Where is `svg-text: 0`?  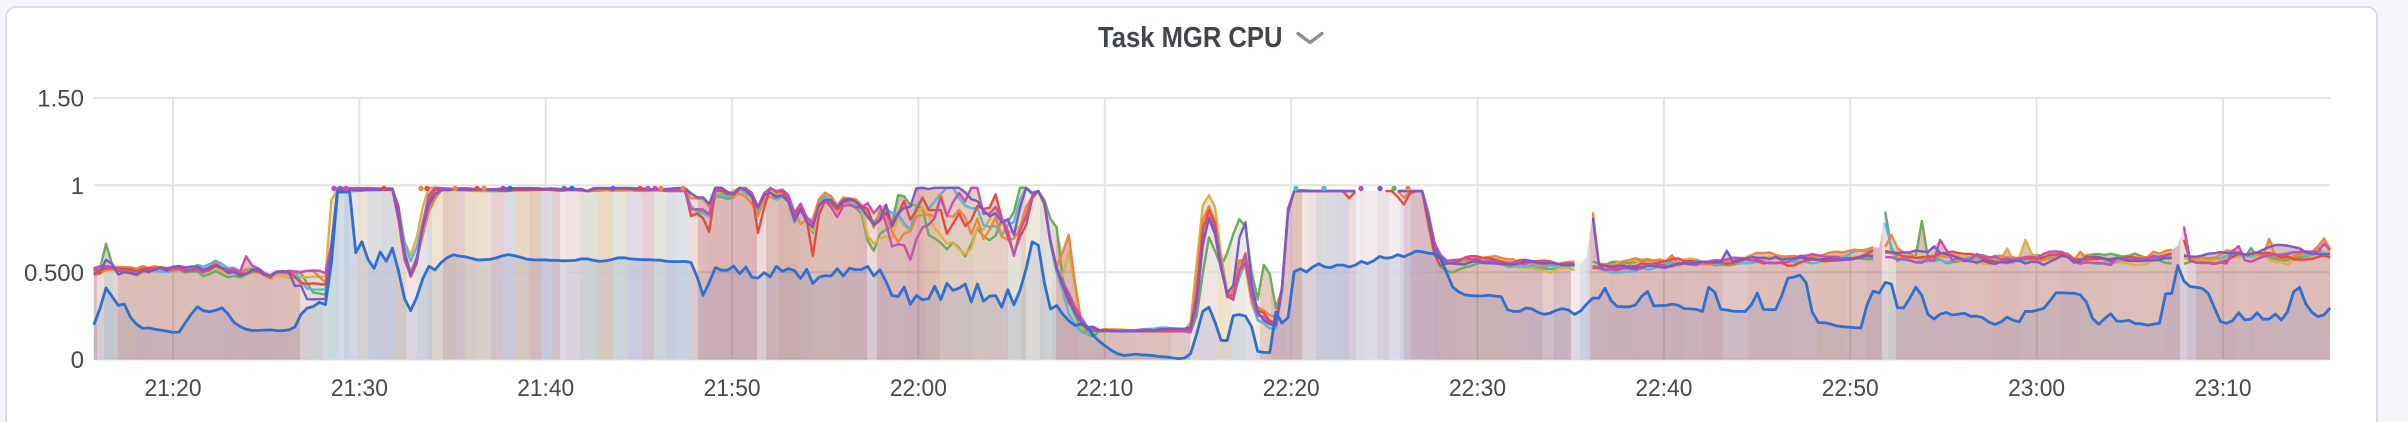 svg-text: 0 is located at coordinates (77, 360).